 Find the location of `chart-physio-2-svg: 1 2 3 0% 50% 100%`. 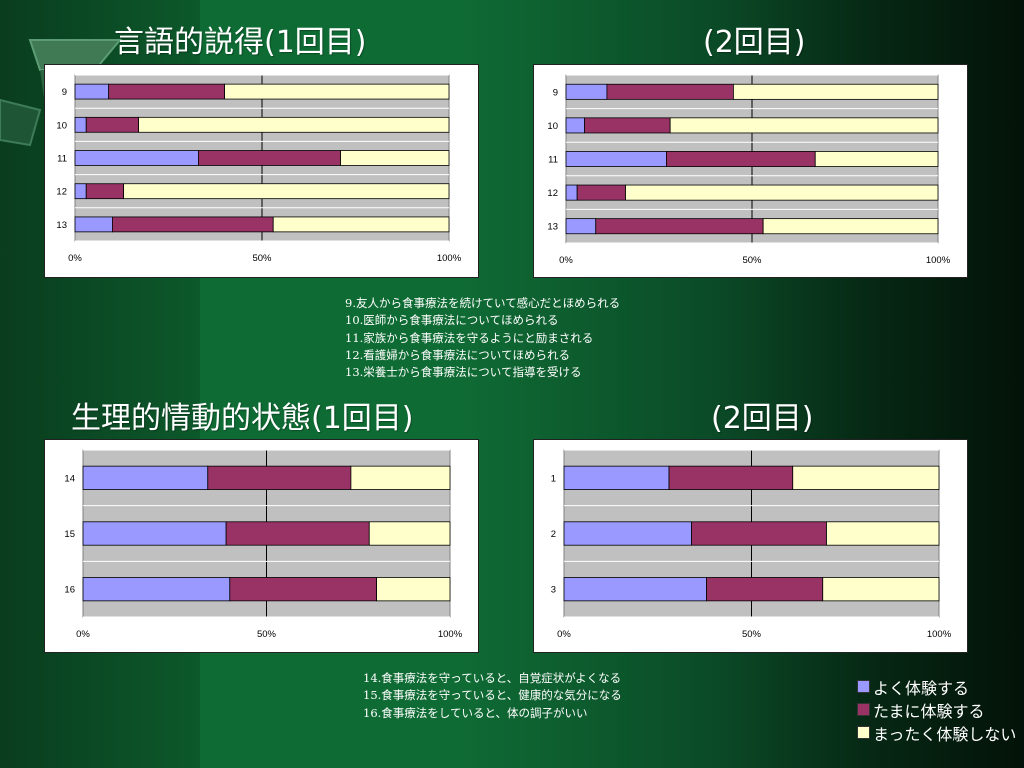

chart-physio-2-svg: 1 2 3 0% 50% 100% is located at coordinates (751, 544).